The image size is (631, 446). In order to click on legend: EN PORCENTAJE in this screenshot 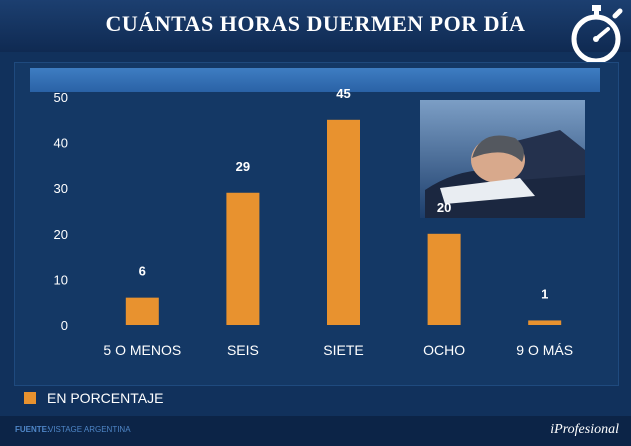, I will do `click(93, 398)`.